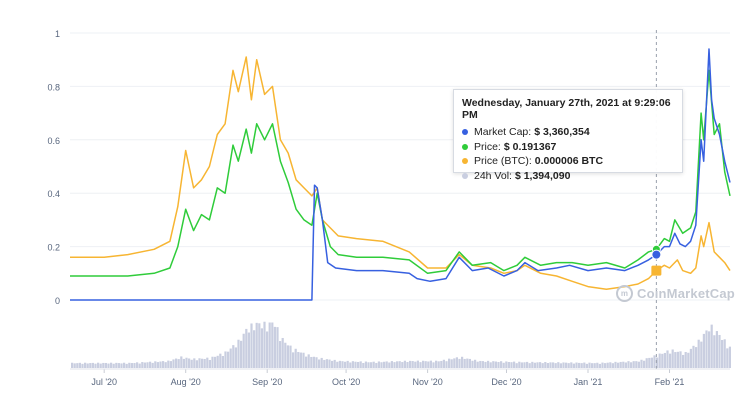 The height and width of the screenshot is (405, 750). I want to click on tooltip-value: $ 0.191367, so click(530, 146).